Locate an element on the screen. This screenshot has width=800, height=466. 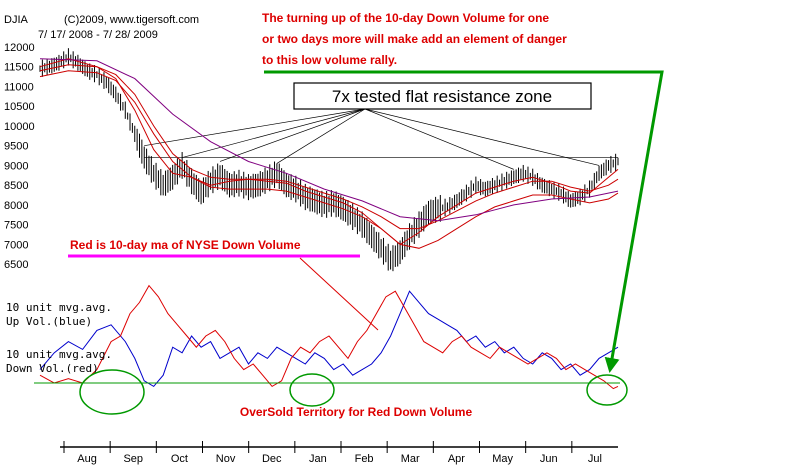
x-tick-label: Feb is located at coordinates (364, 459).